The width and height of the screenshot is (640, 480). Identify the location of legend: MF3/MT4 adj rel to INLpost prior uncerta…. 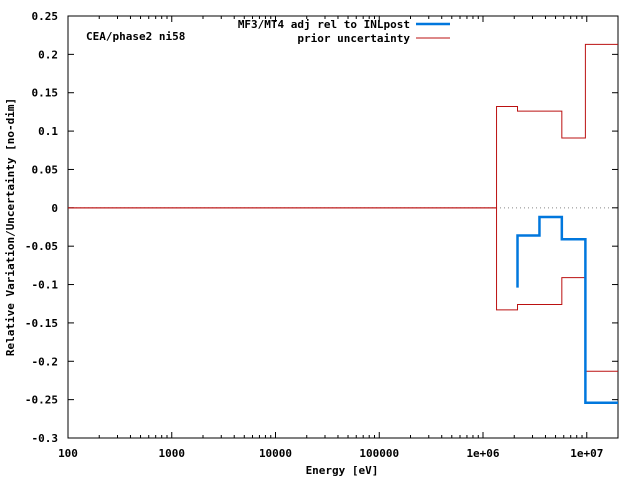
(344, 31).